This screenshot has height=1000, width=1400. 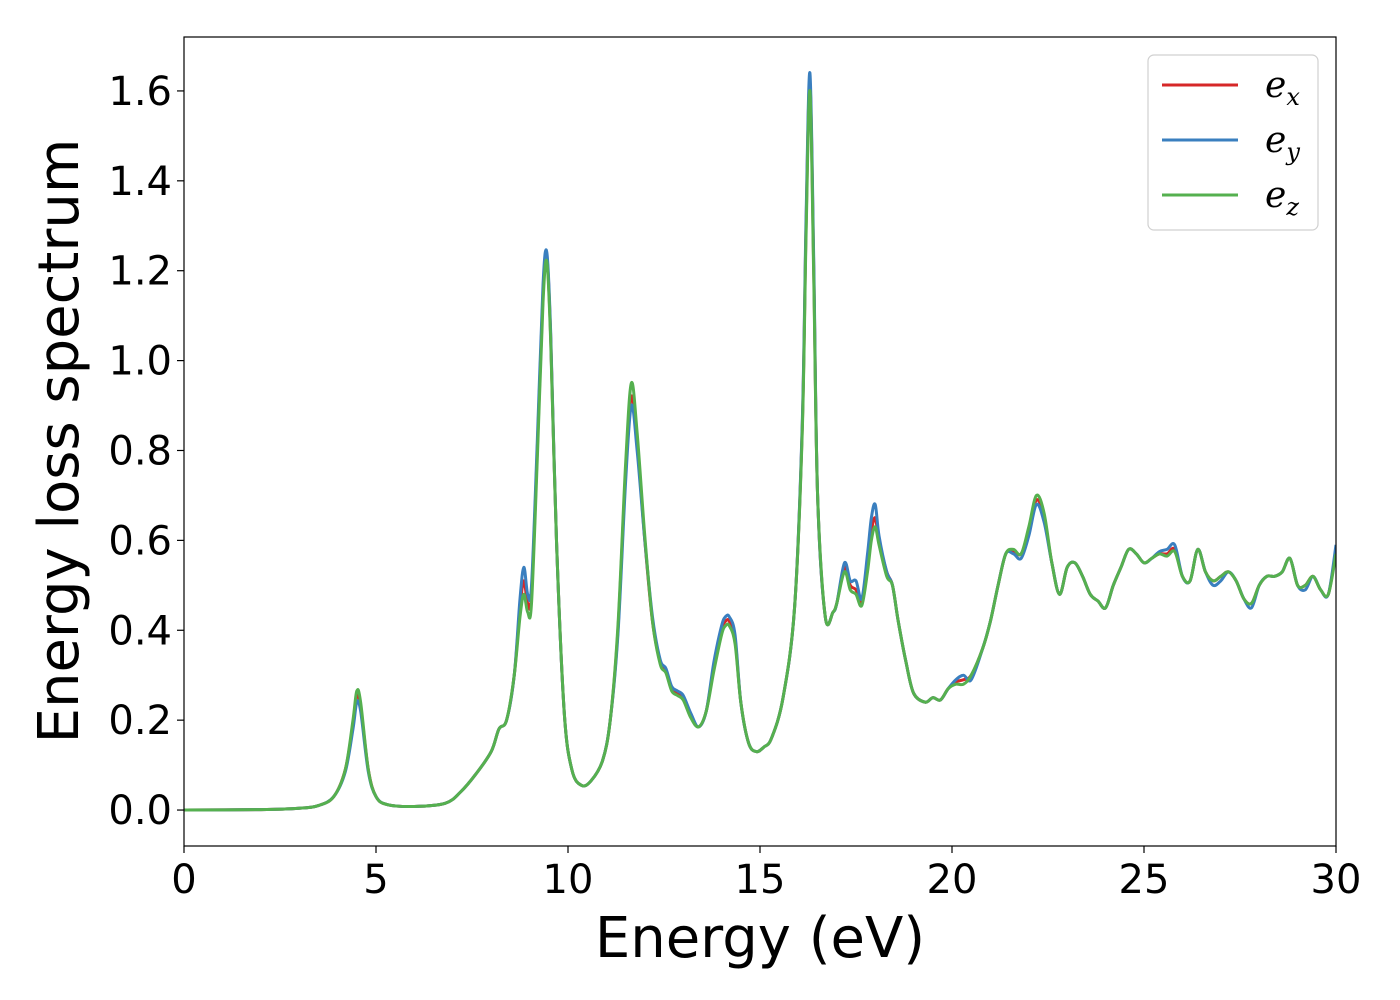 What do you see at coordinates (183, 880) in the screenshot?
I see `x-tick-label: 0` at bounding box center [183, 880].